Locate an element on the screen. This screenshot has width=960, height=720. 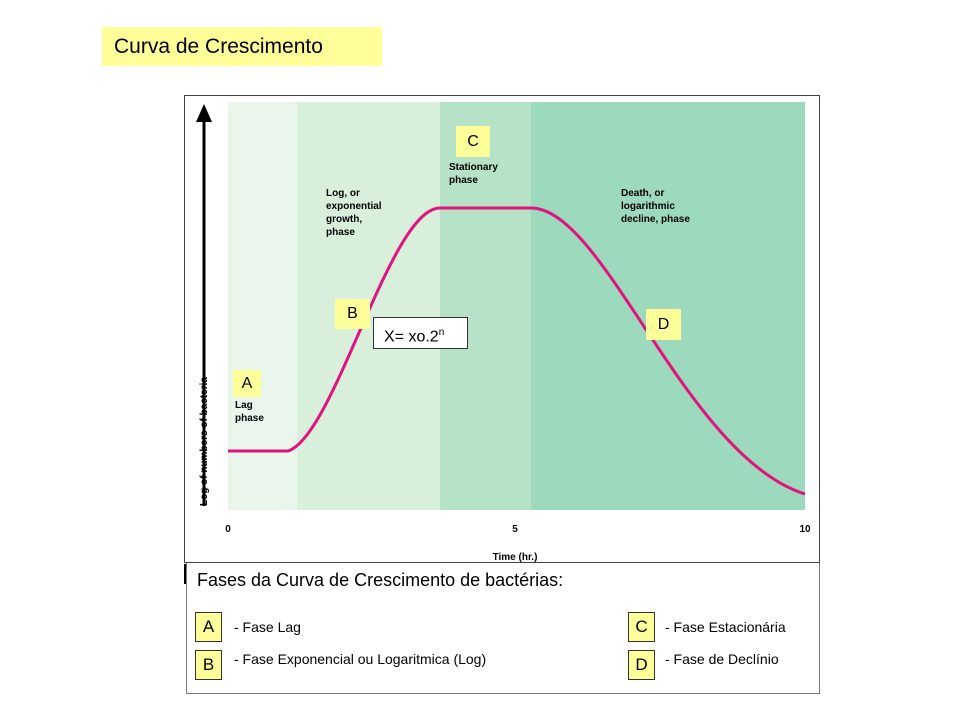
x-axis-label: Time (hr.) is located at coordinates (515, 557).